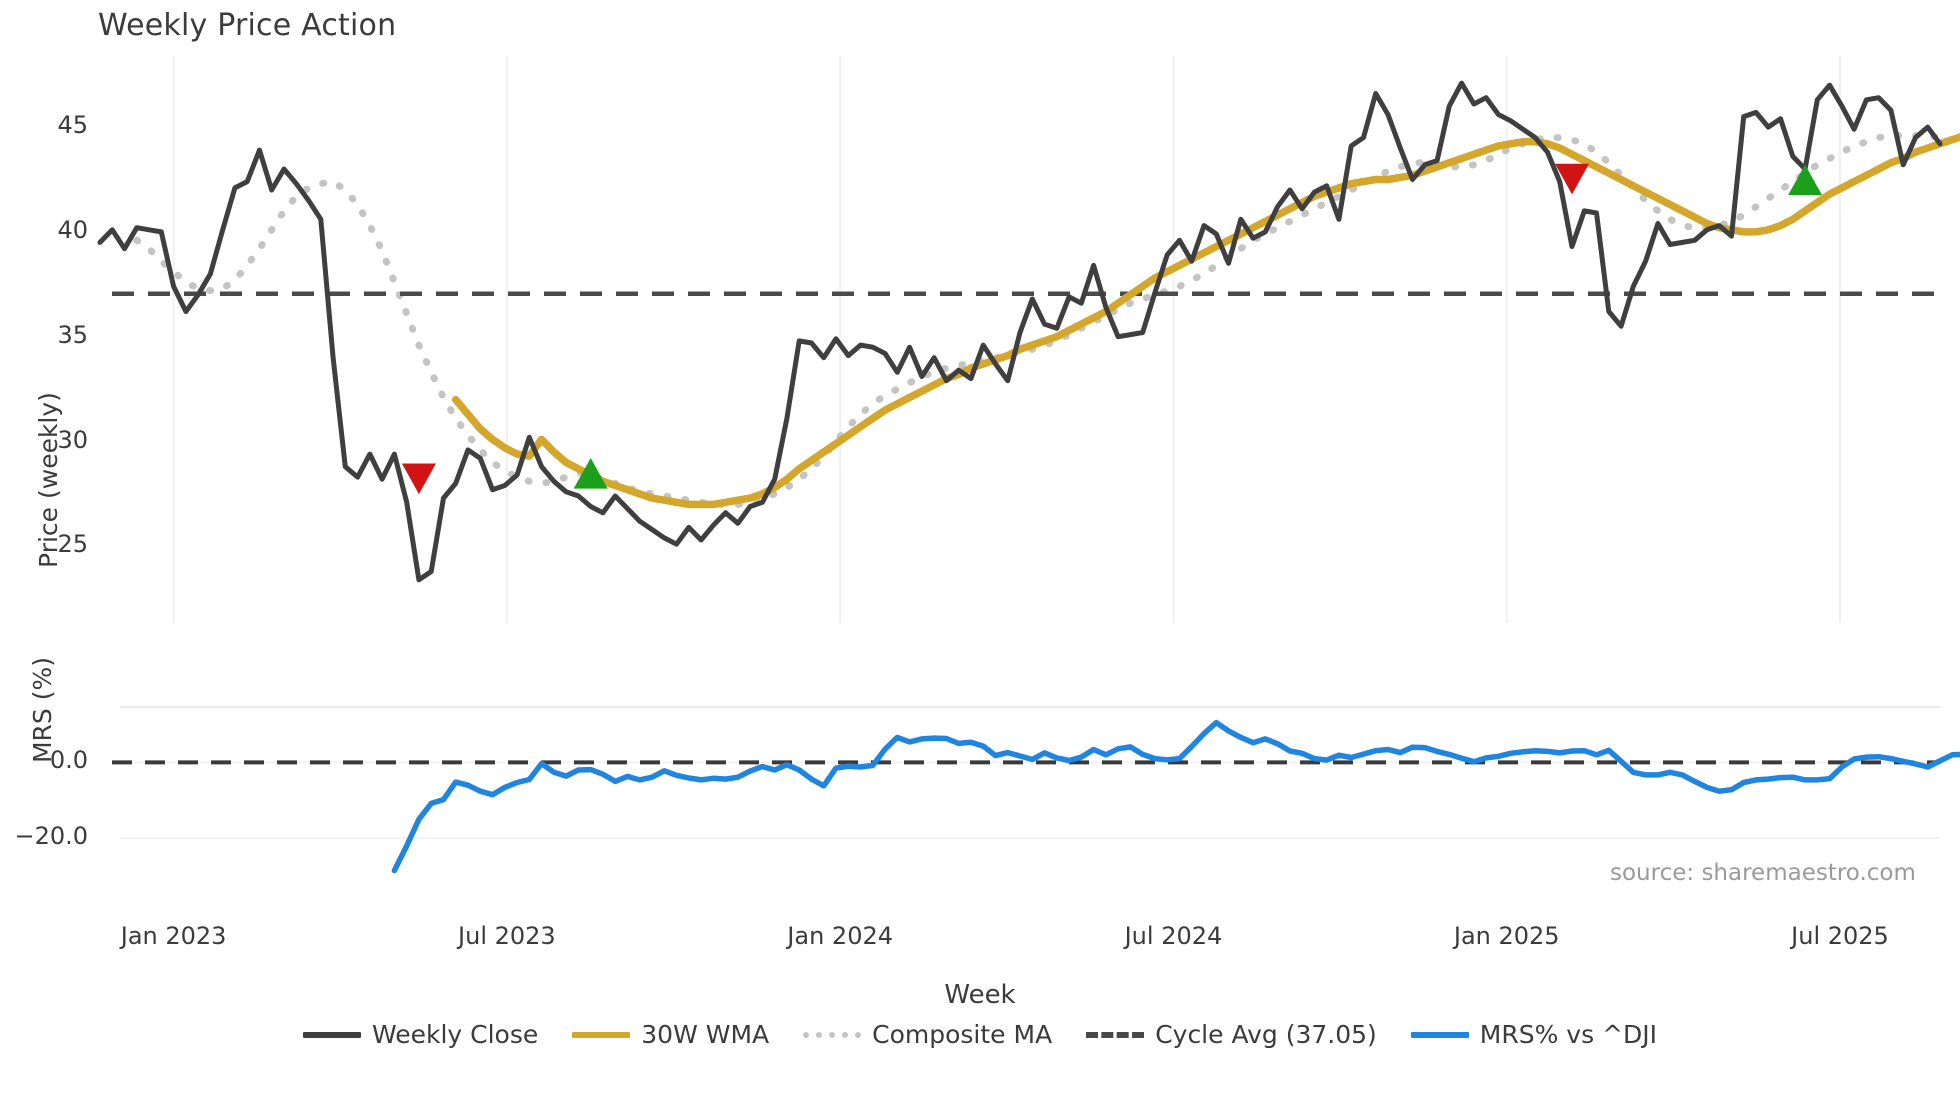  What do you see at coordinates (68, 760) in the screenshot?
I see `mrs-y-tick-0: 0.0` at bounding box center [68, 760].